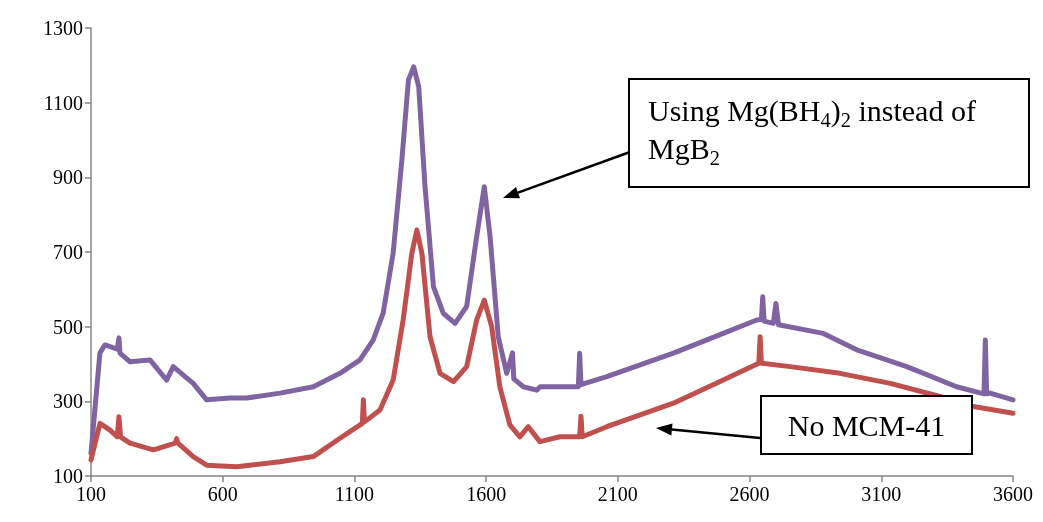  What do you see at coordinates (68, 326) in the screenshot?
I see `y-tick-label: 500` at bounding box center [68, 326].